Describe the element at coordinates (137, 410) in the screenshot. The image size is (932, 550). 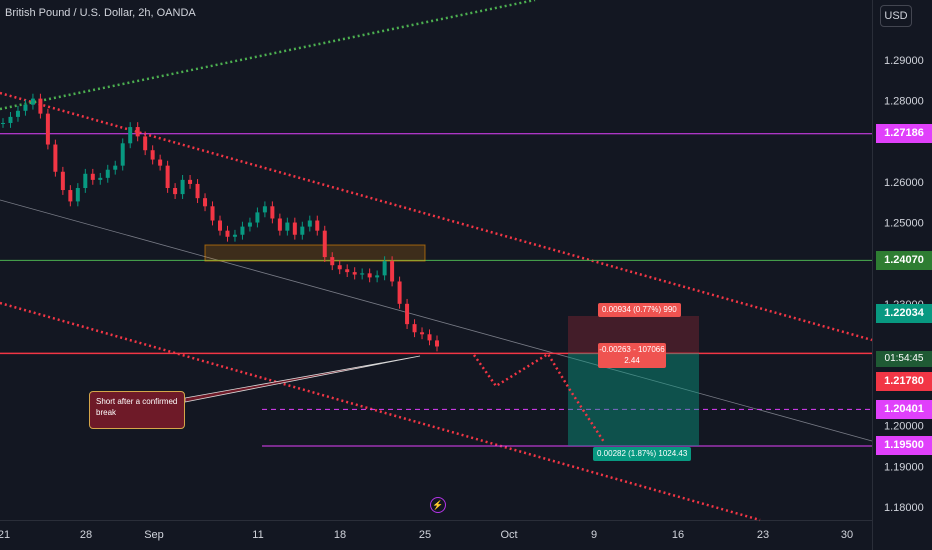
I see `annotation-callout: Short after a confirmed break` at that location.